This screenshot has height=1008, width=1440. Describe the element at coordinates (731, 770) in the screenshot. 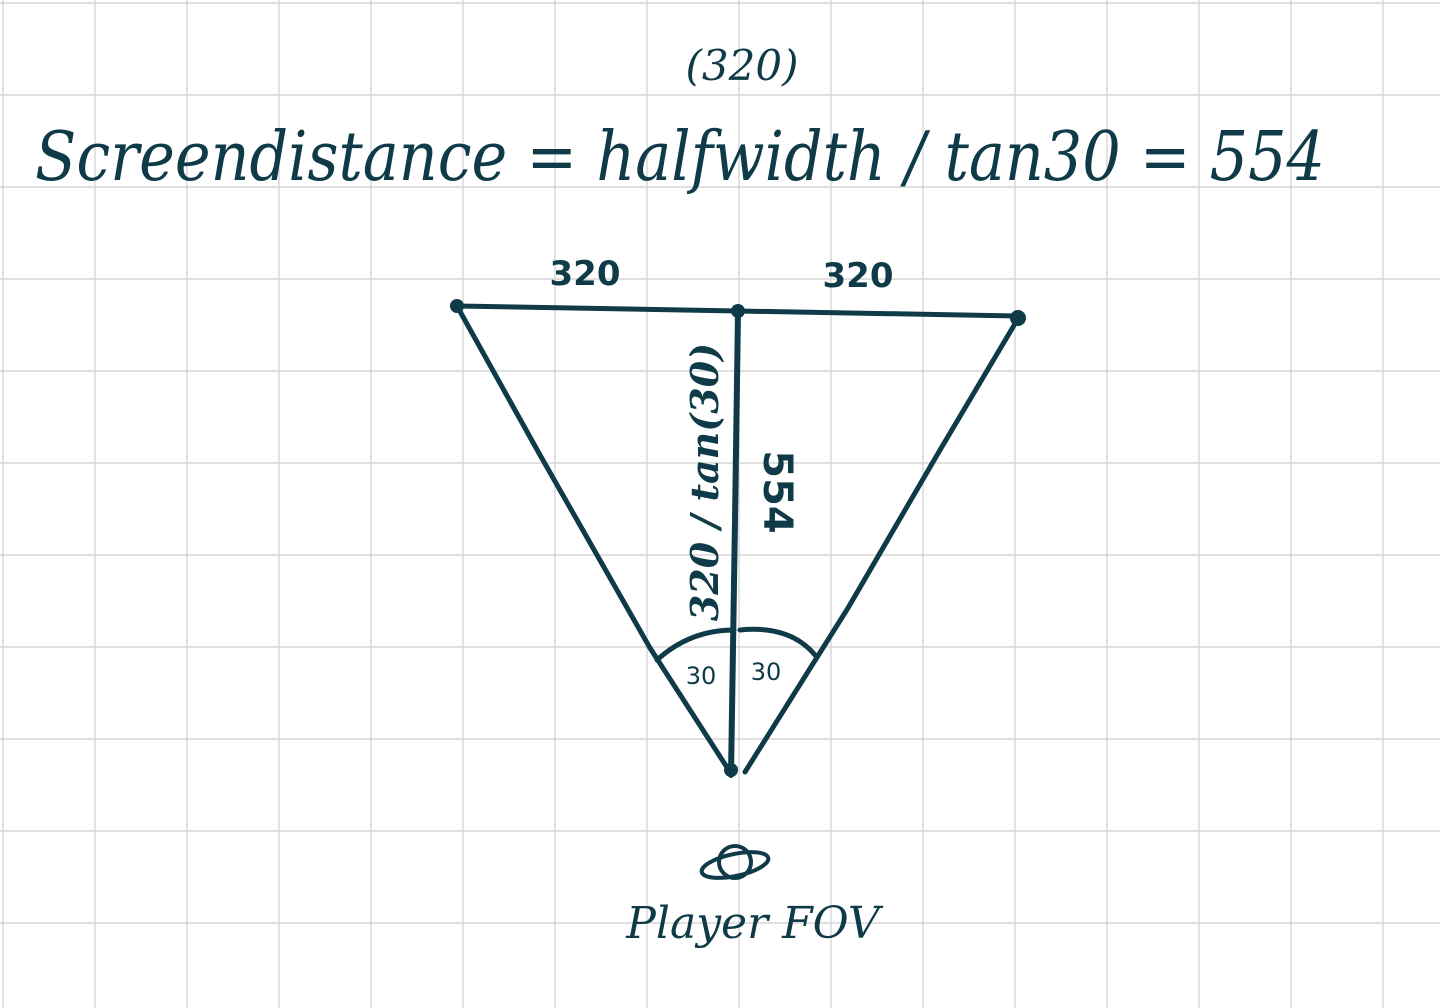

I see `player-point` at that location.